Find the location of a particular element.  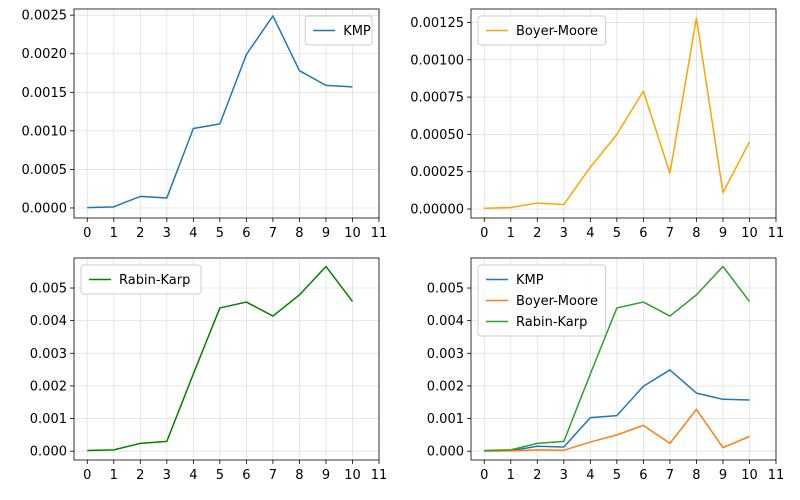

y-tick-label: 0.0005 is located at coordinates (45, 170).